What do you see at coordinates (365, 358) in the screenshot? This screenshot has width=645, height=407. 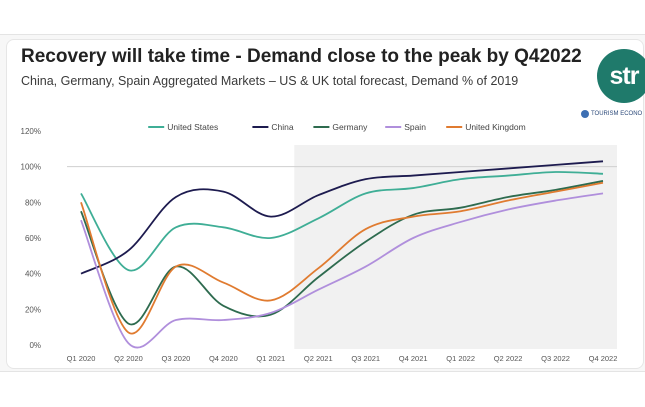 I see `x-tick-label: Q3 2021` at bounding box center [365, 358].